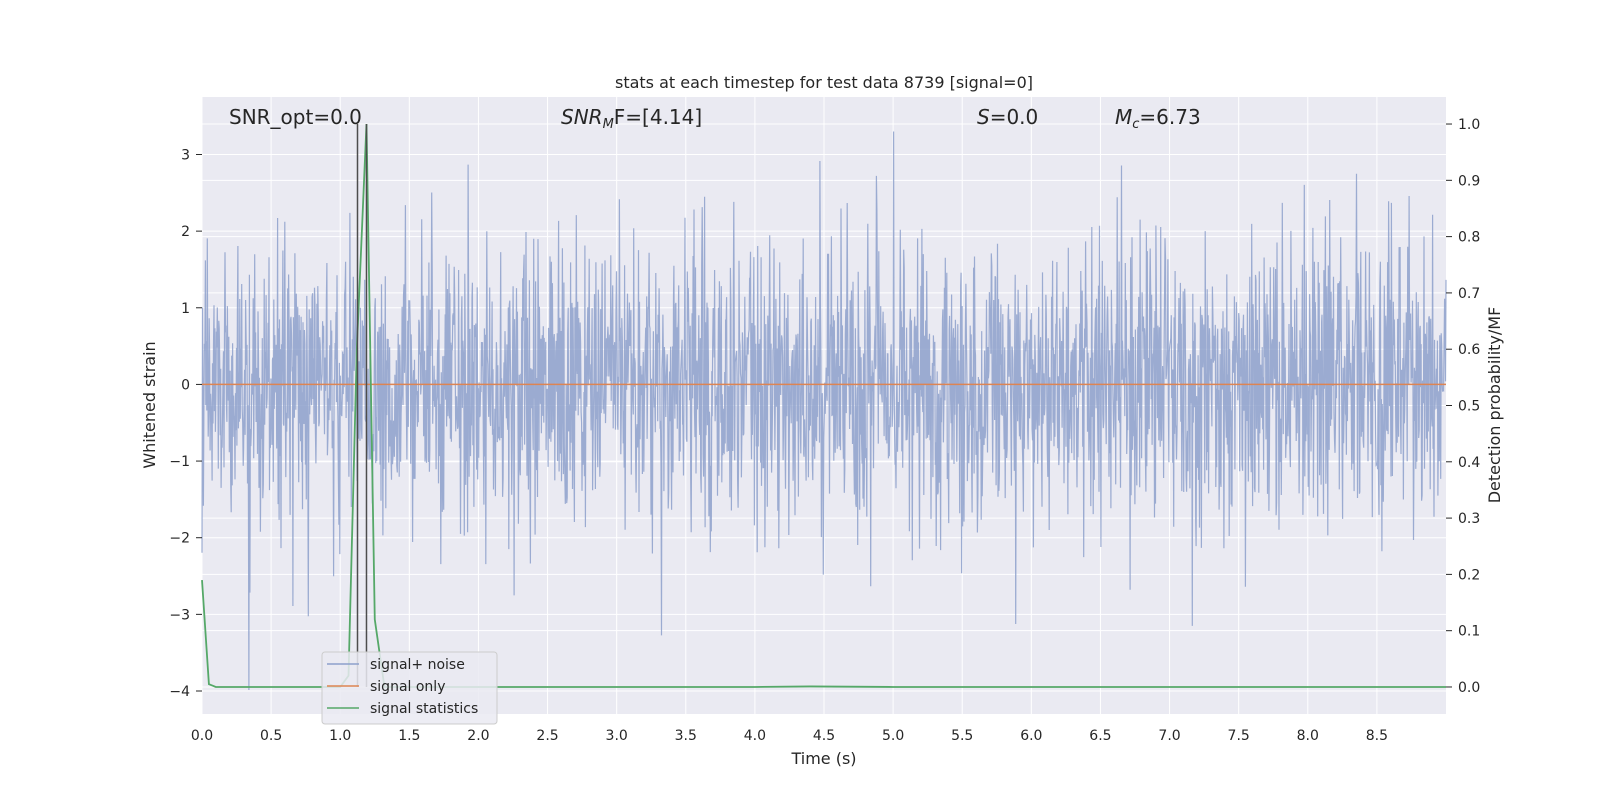 Image resolution: width=1600 pixels, height=800 pixels. What do you see at coordinates (1308, 736) in the screenshot?
I see `x-tick-label: 8.0` at bounding box center [1308, 736].